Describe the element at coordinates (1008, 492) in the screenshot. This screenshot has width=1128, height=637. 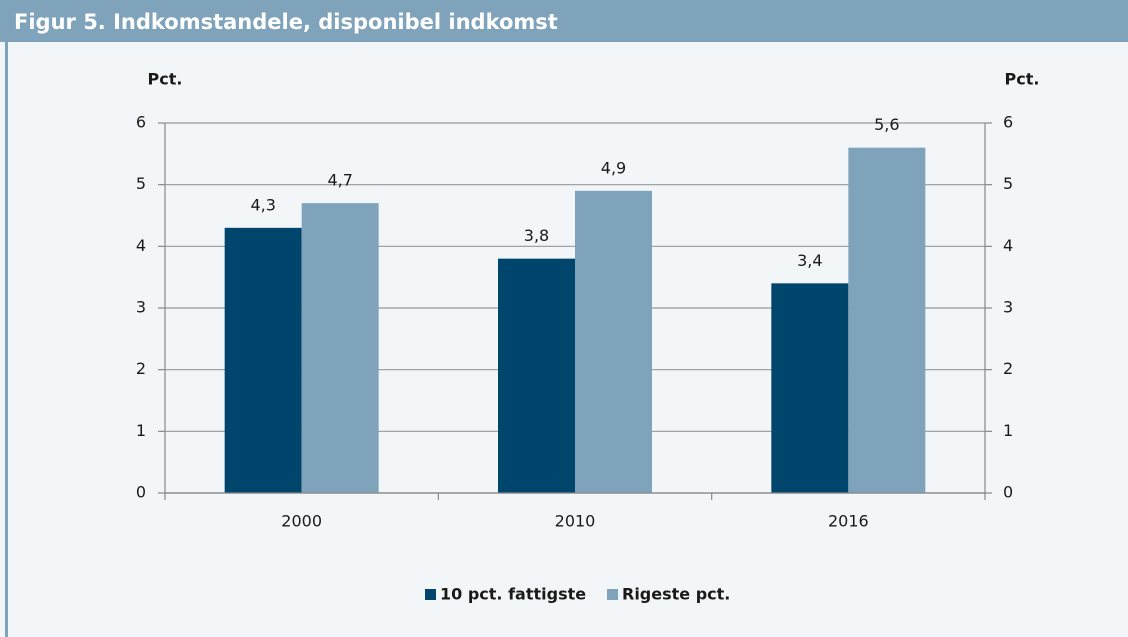
I see `y2-tick-label: 0` at that location.